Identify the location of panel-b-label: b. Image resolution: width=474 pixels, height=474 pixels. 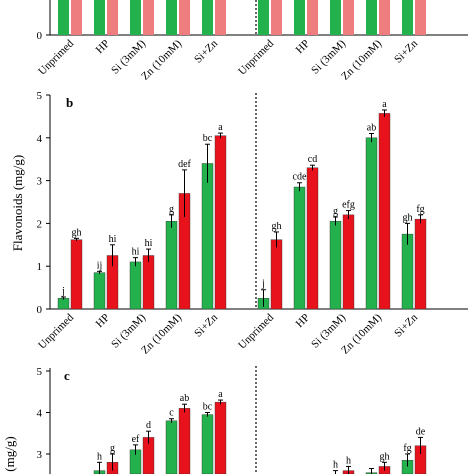
(69, 102).